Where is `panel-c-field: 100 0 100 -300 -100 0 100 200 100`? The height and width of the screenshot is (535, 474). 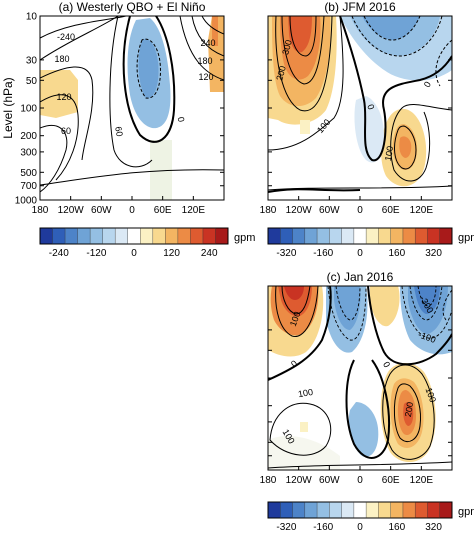
panel-c-field: 100 0 100 -300 -100 0 100 200 100 is located at coordinates (360, 378).